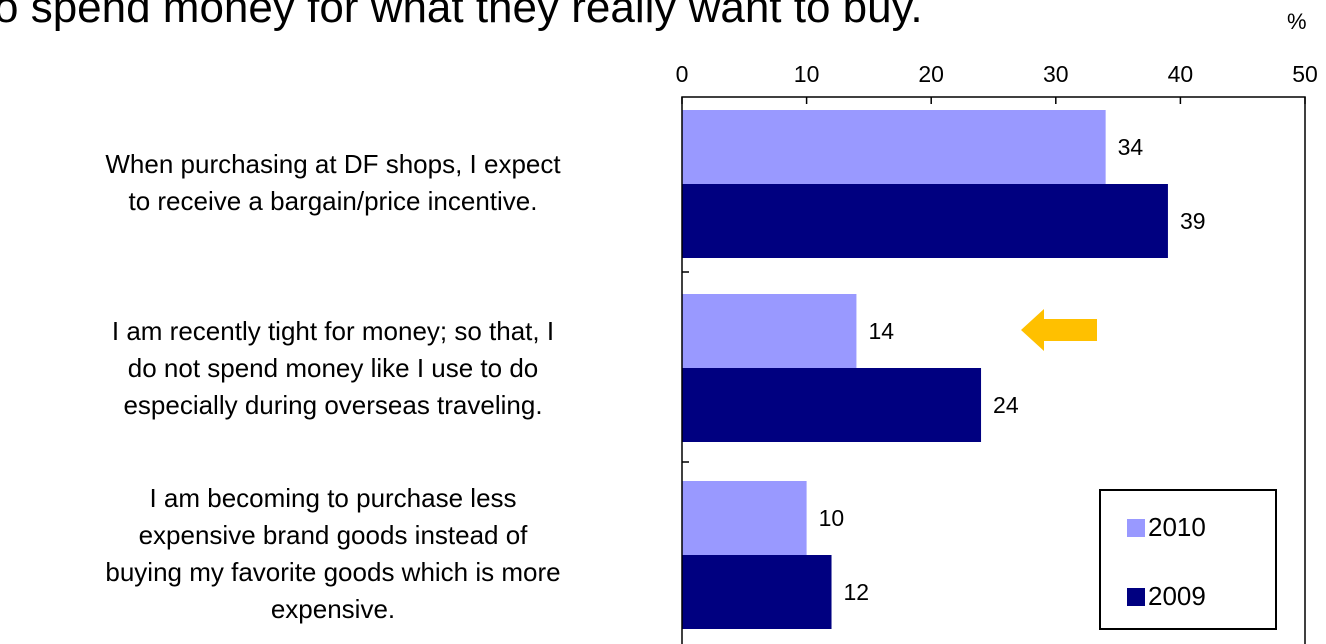 The width and height of the screenshot is (1326, 644). Describe the element at coordinates (333, 164) in the screenshot. I see `category-label-0-line-0: When purchasing at DF shops, I expect` at that location.